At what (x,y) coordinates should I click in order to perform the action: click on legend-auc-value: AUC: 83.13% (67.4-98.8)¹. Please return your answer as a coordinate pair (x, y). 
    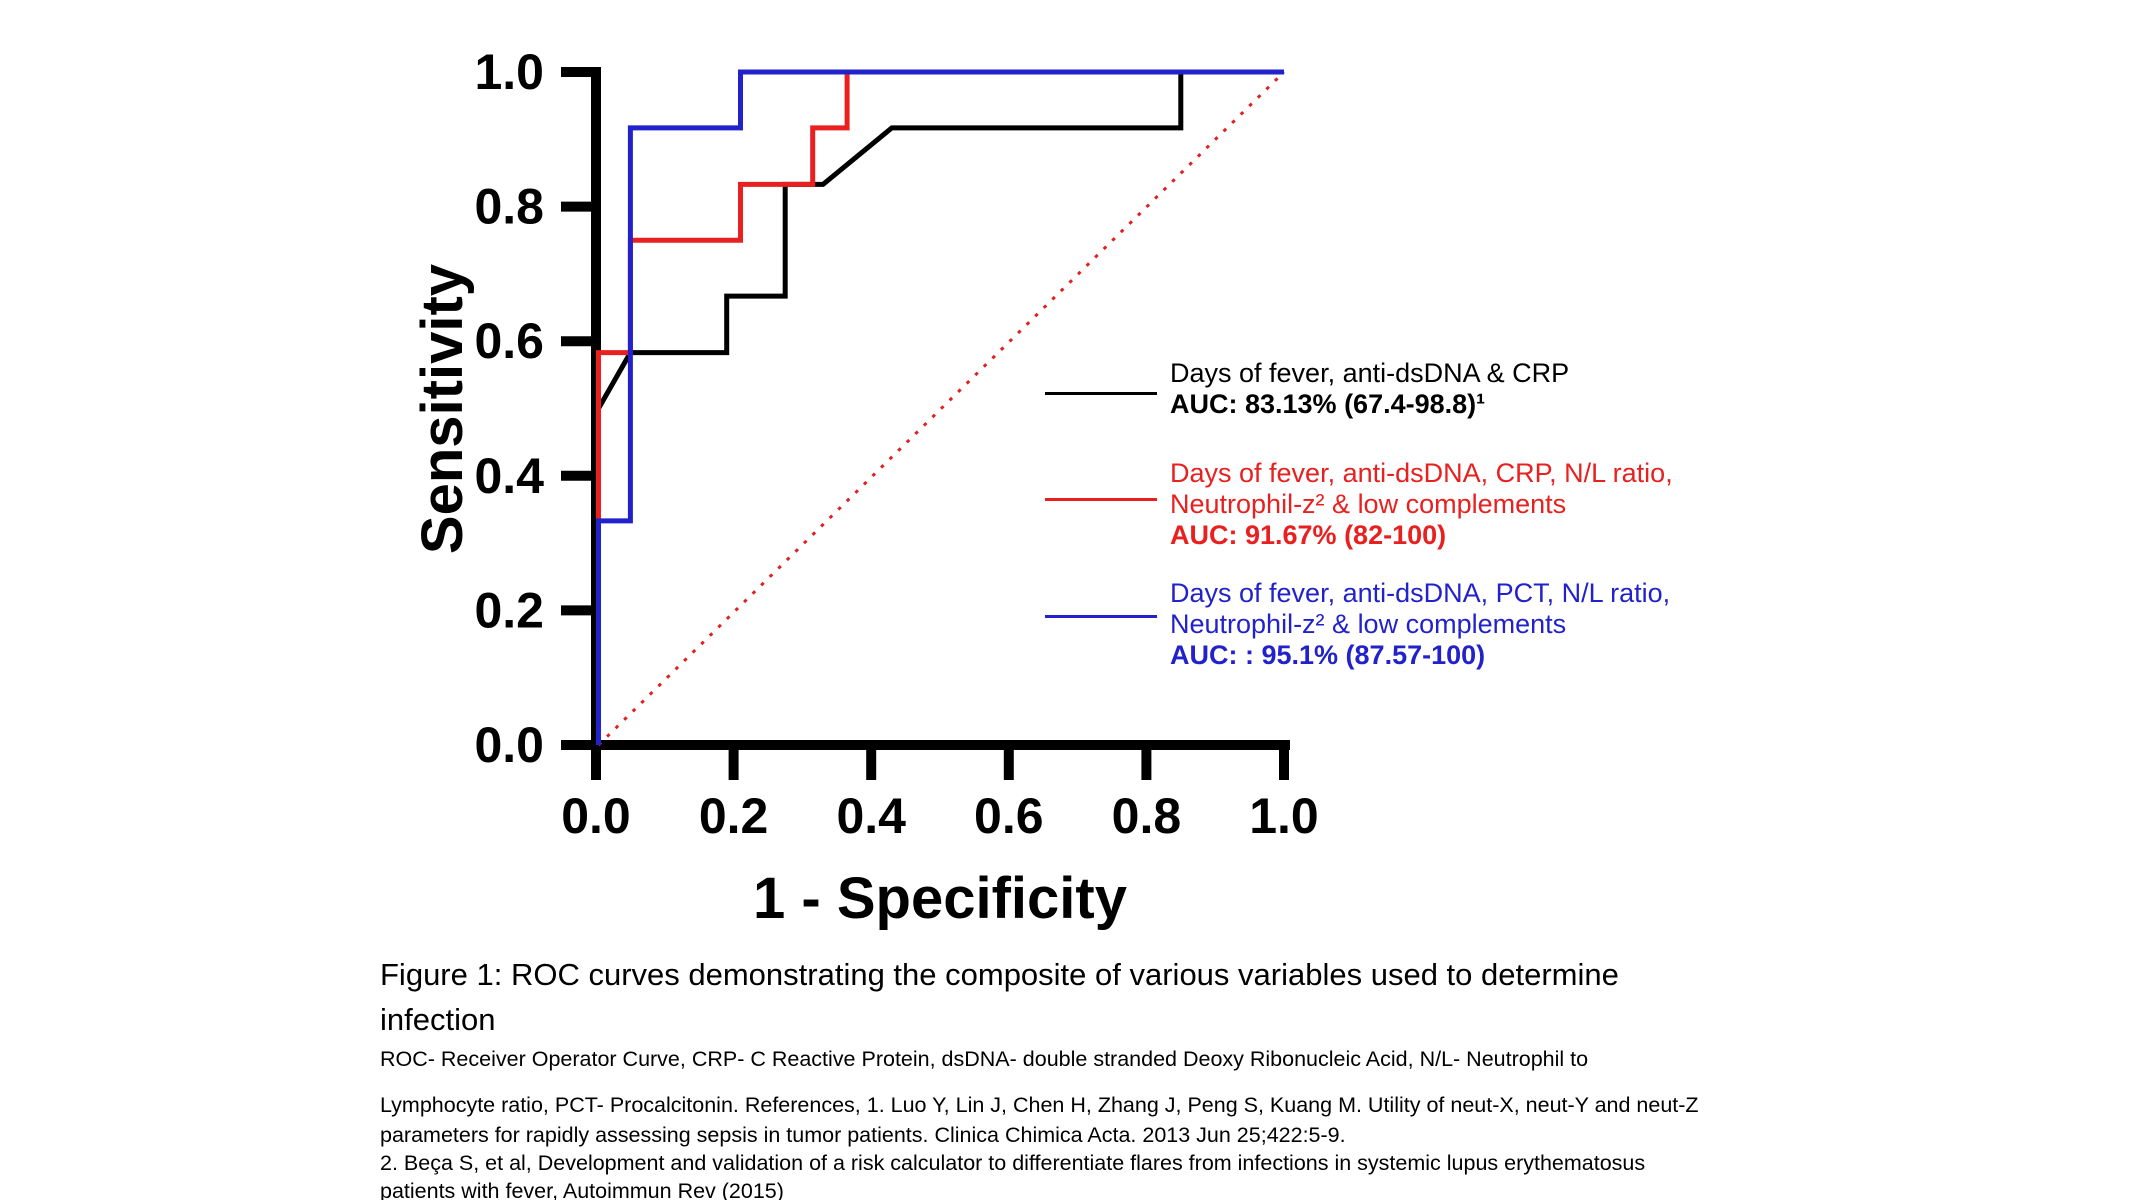
    Looking at the image, I should click on (1328, 404).